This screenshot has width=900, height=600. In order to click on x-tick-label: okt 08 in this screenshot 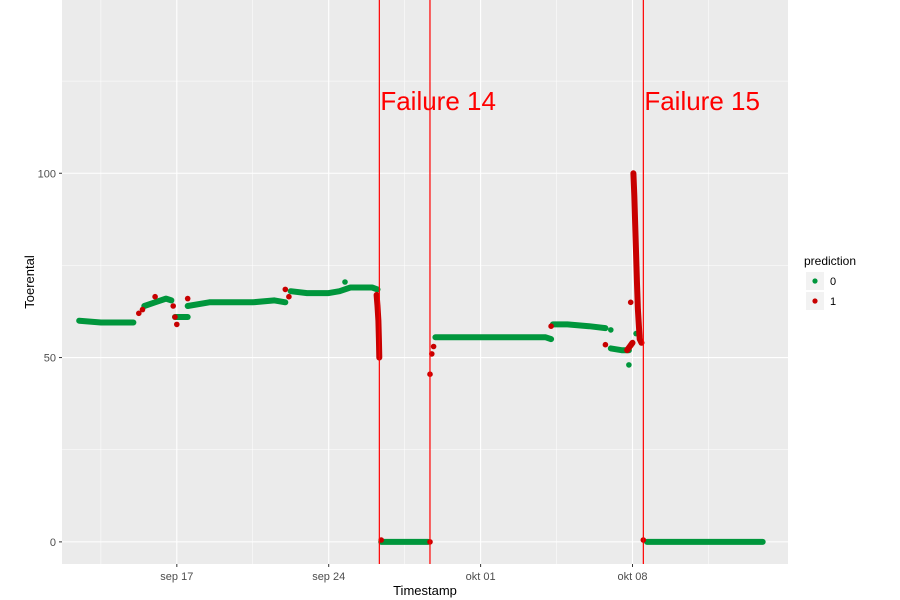, I will do `click(633, 577)`.